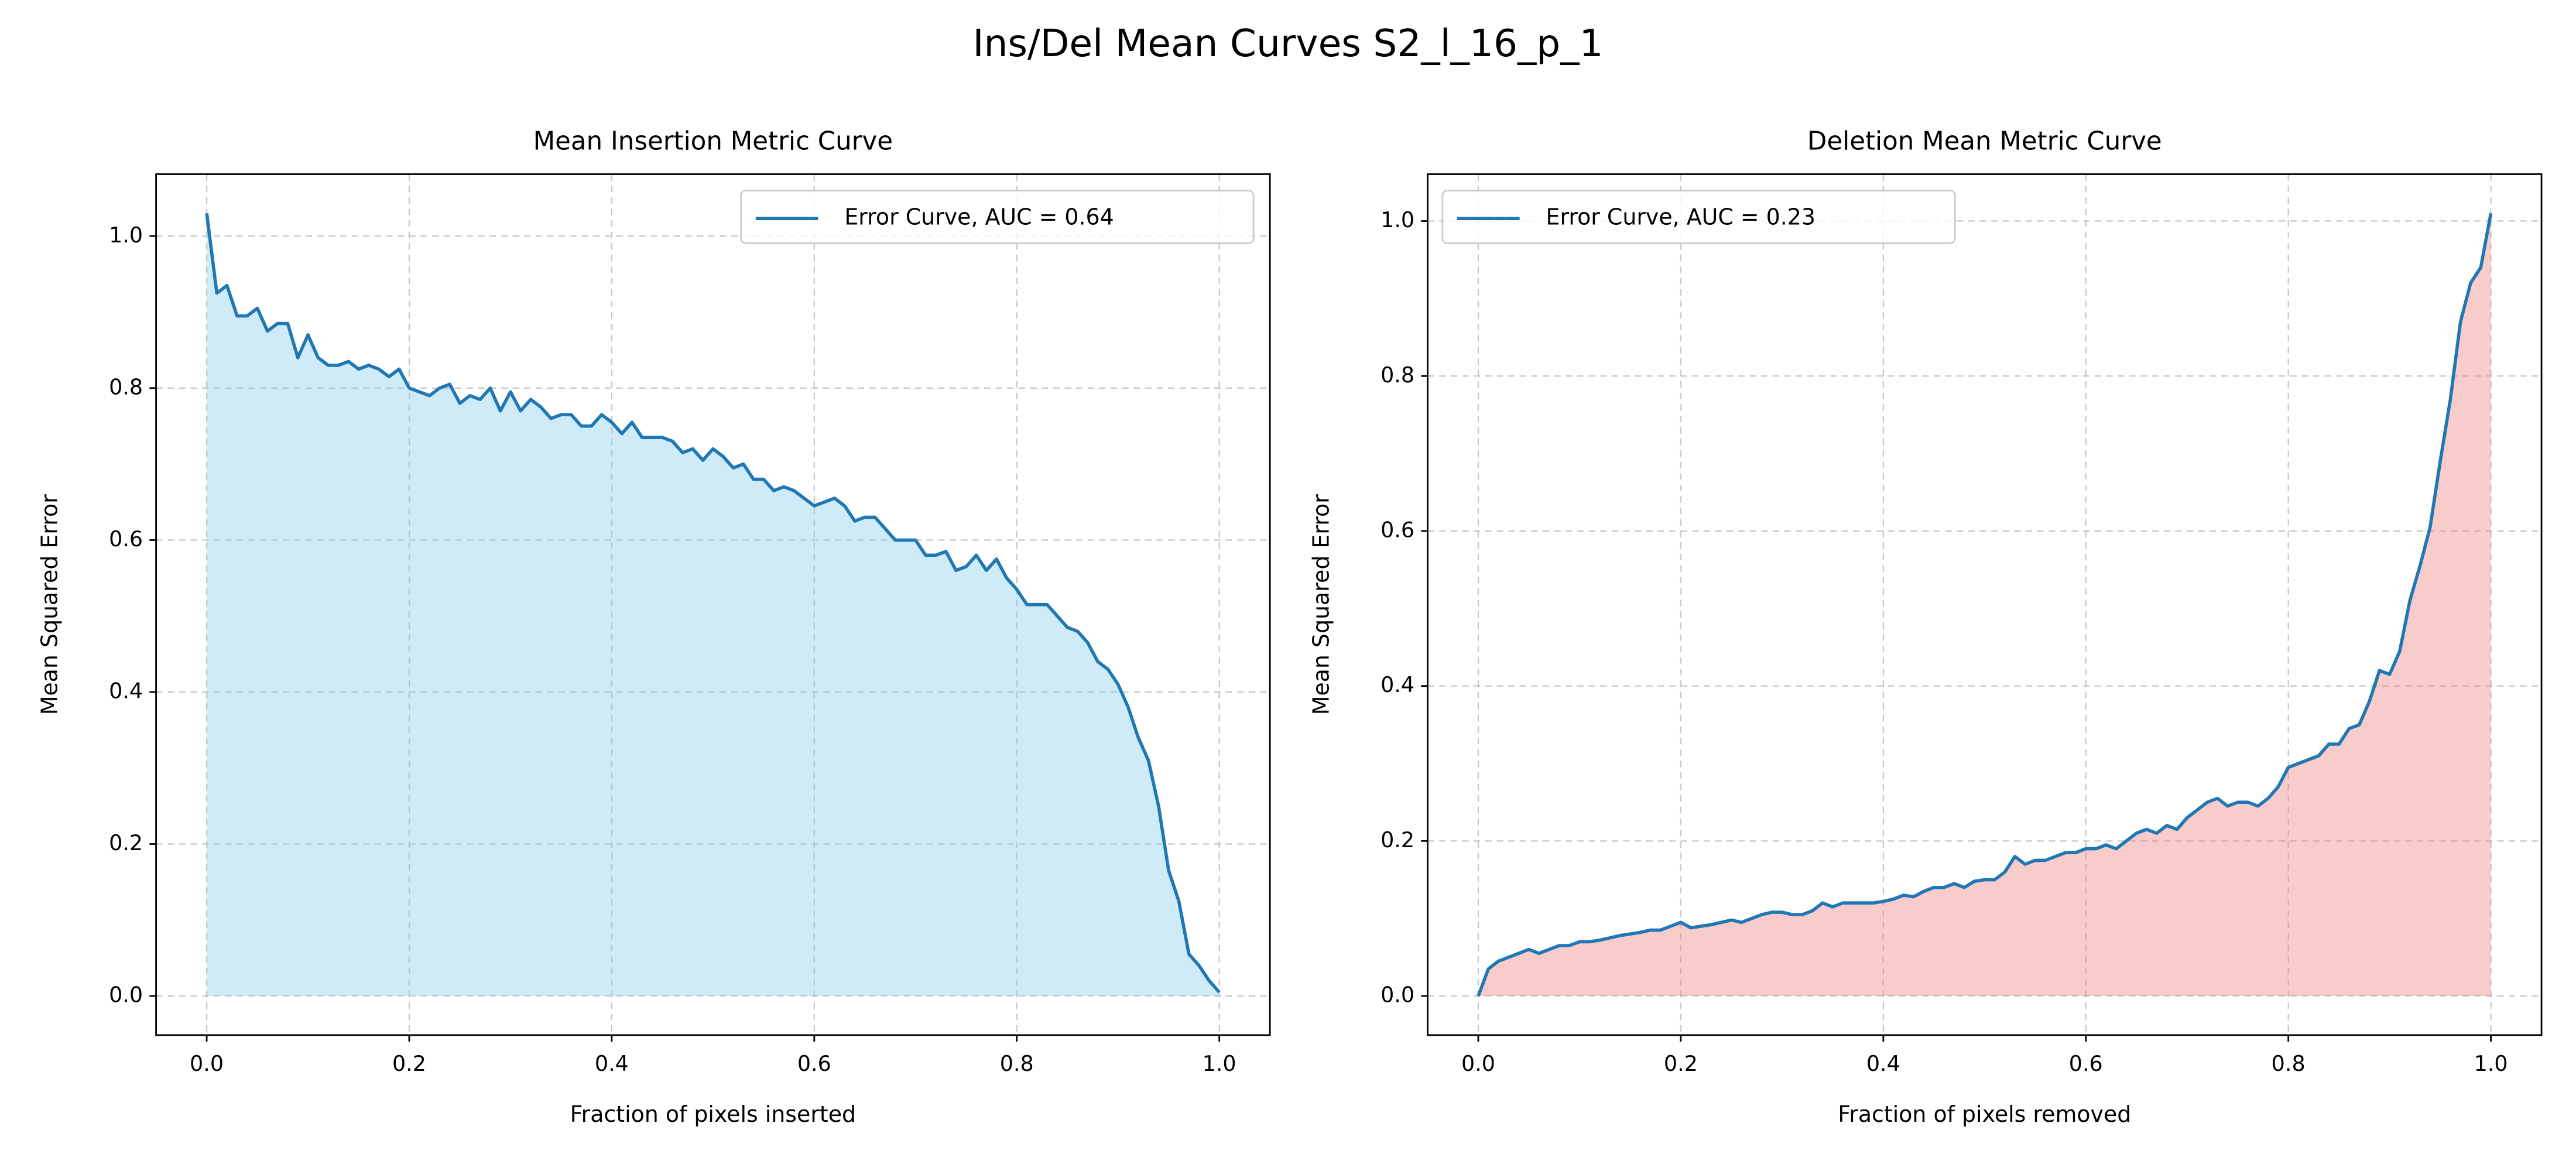  What do you see at coordinates (1680, 217) in the screenshot?
I see `legend-label: Error Curve, AUC = 0.23` at bounding box center [1680, 217].